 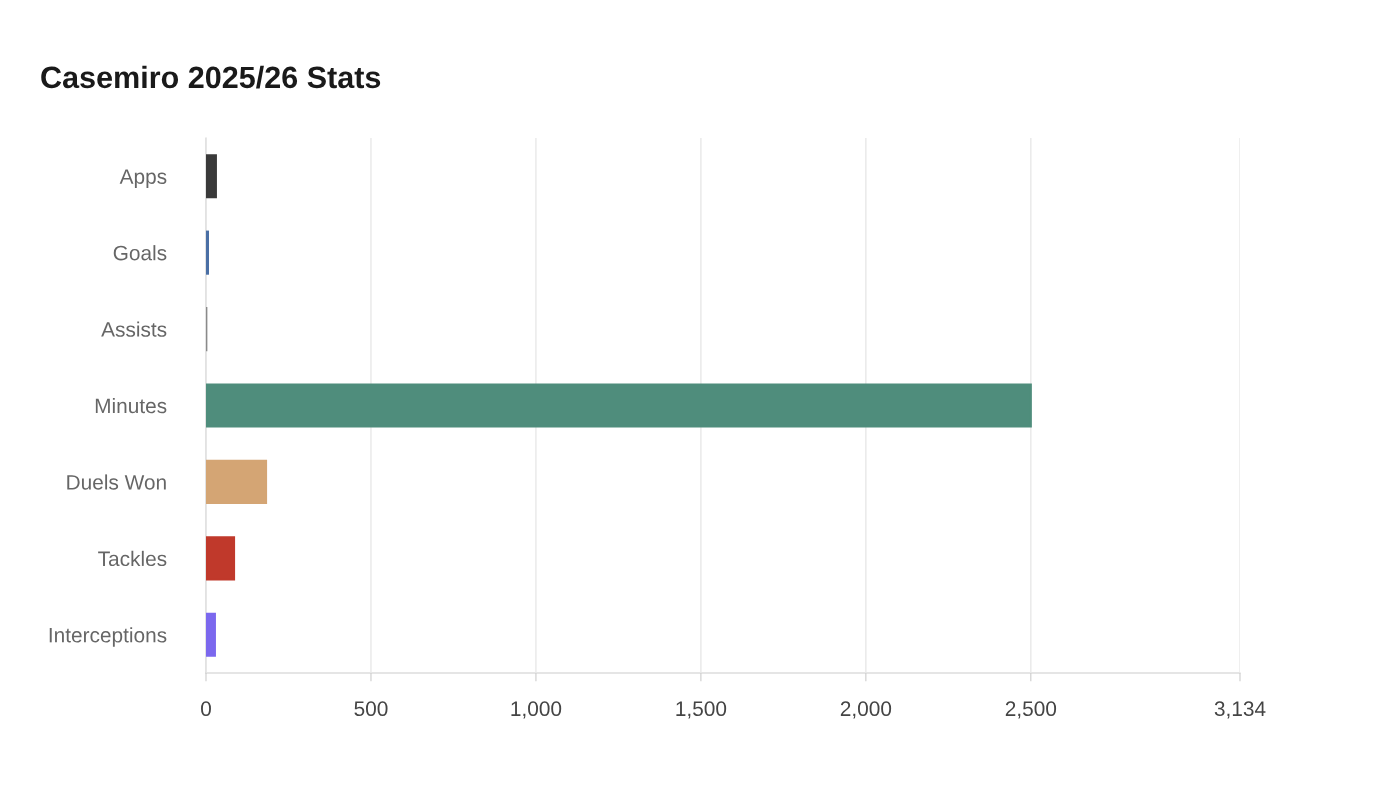 I want to click on y-tick-label: Apps, so click(x=143, y=179).